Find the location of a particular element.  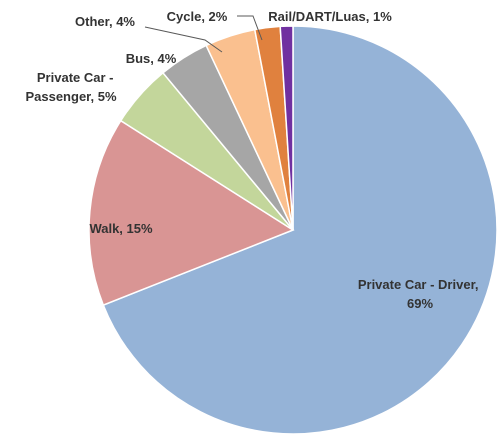

data-label-private-car-passenger: Private Car - Passenger, 5% is located at coordinates (71, 87).